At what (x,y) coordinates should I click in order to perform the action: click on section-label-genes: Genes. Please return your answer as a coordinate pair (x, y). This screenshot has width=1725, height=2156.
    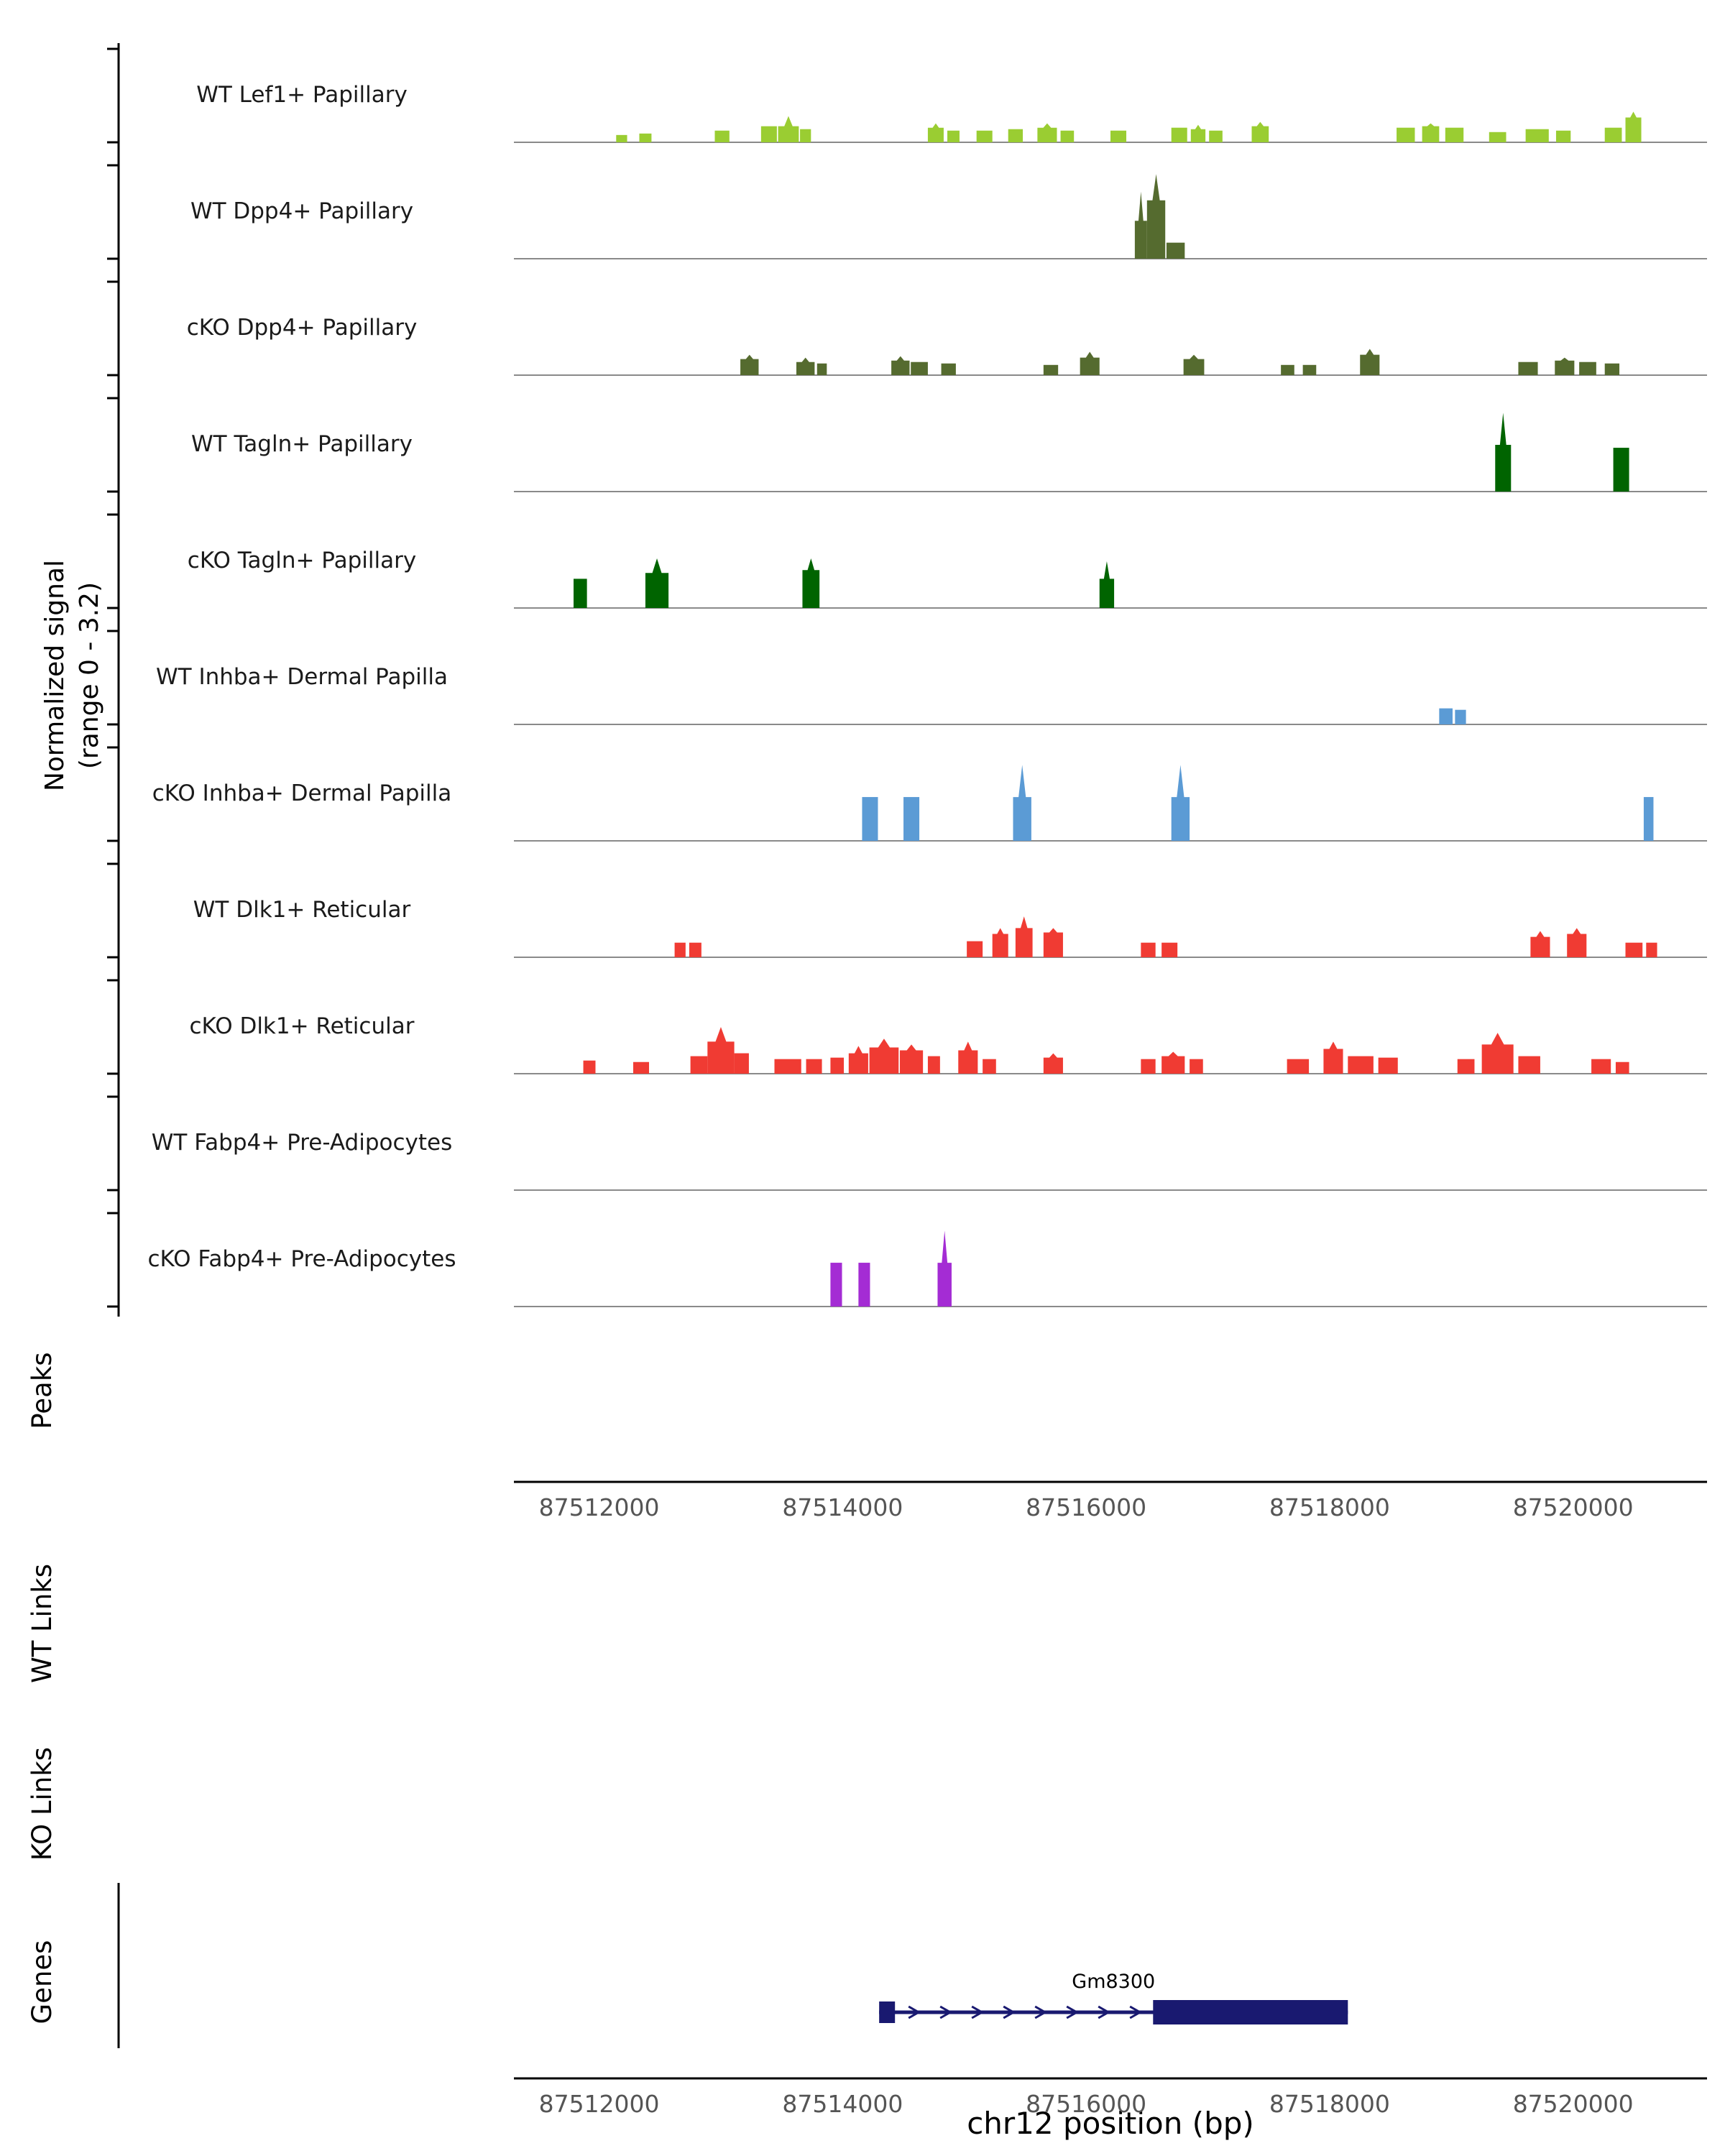
    Looking at the image, I should click on (42, 1982).